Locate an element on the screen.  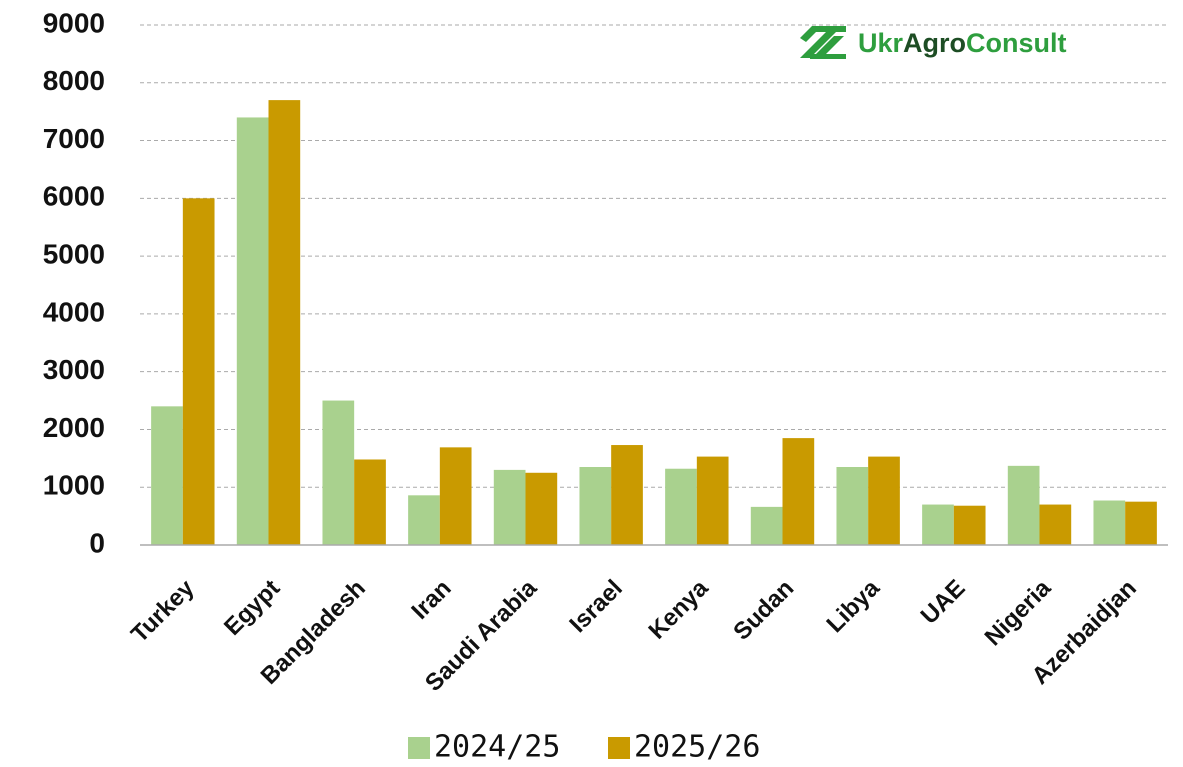
x-tick-label: Sudan is located at coordinates (763, 610).